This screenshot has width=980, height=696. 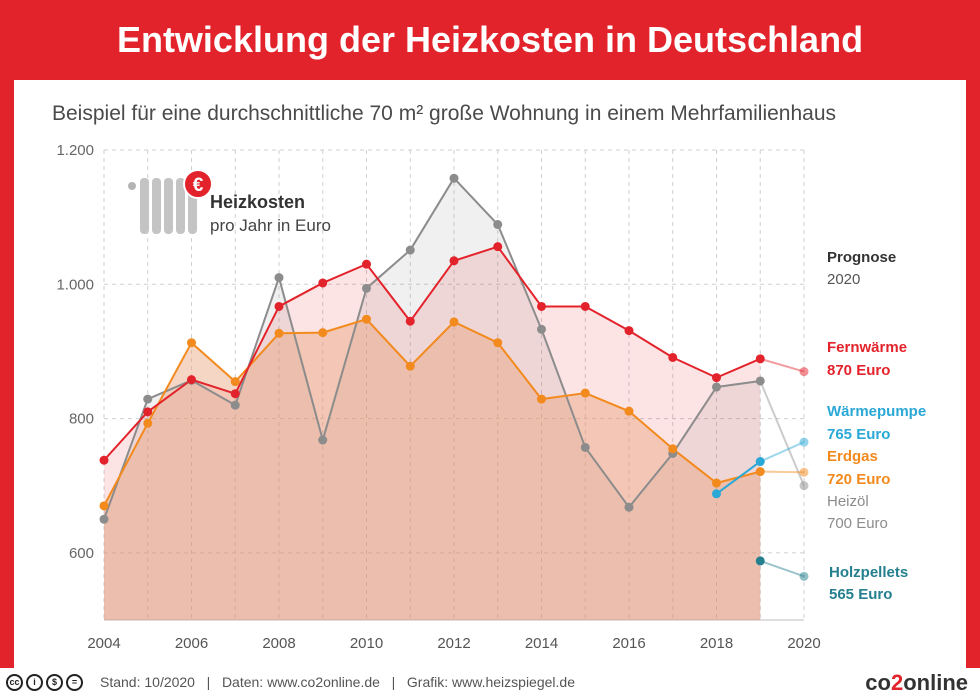 What do you see at coordinates (848, 501) in the screenshot?
I see `label-heizoel-name: Heizöl` at bounding box center [848, 501].